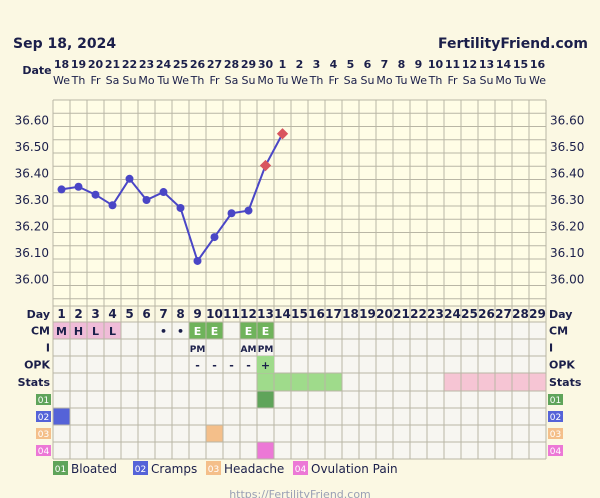 The width and height of the screenshot is (600, 498). I want to click on y-tick-label-left: 36.10, so click(32, 253).